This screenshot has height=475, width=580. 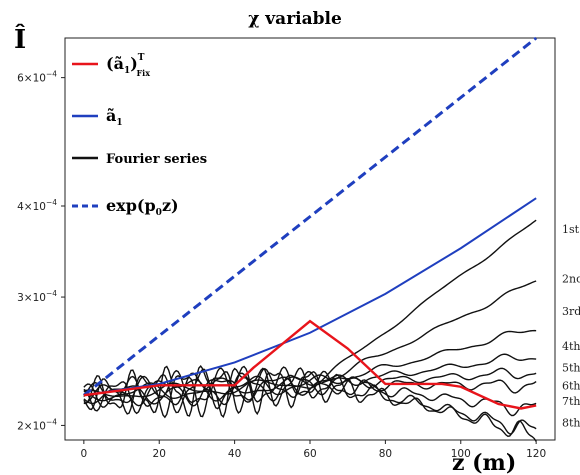 What do you see at coordinates (571, 401) in the screenshot?
I see `order-label: 7th` at bounding box center [571, 401].